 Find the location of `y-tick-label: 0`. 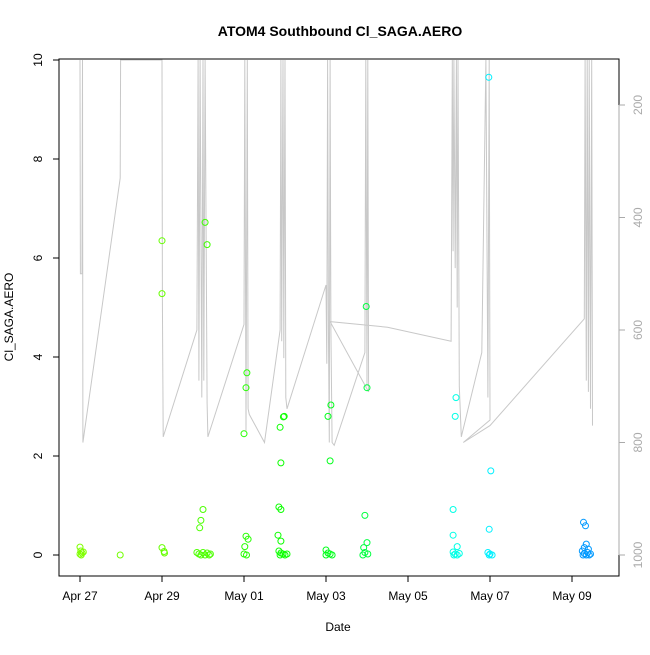

y-tick-label: 0 is located at coordinates (38, 554).